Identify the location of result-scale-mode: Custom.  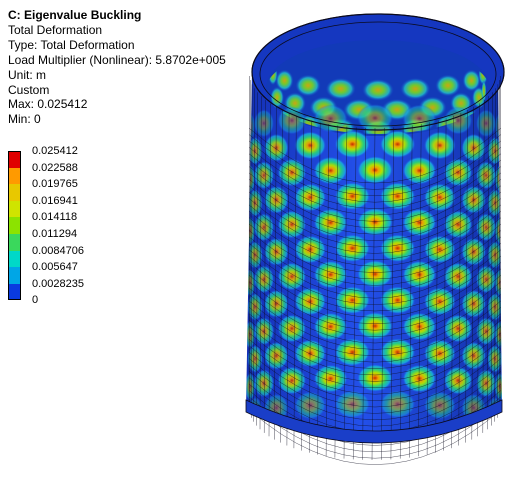
(29, 89).